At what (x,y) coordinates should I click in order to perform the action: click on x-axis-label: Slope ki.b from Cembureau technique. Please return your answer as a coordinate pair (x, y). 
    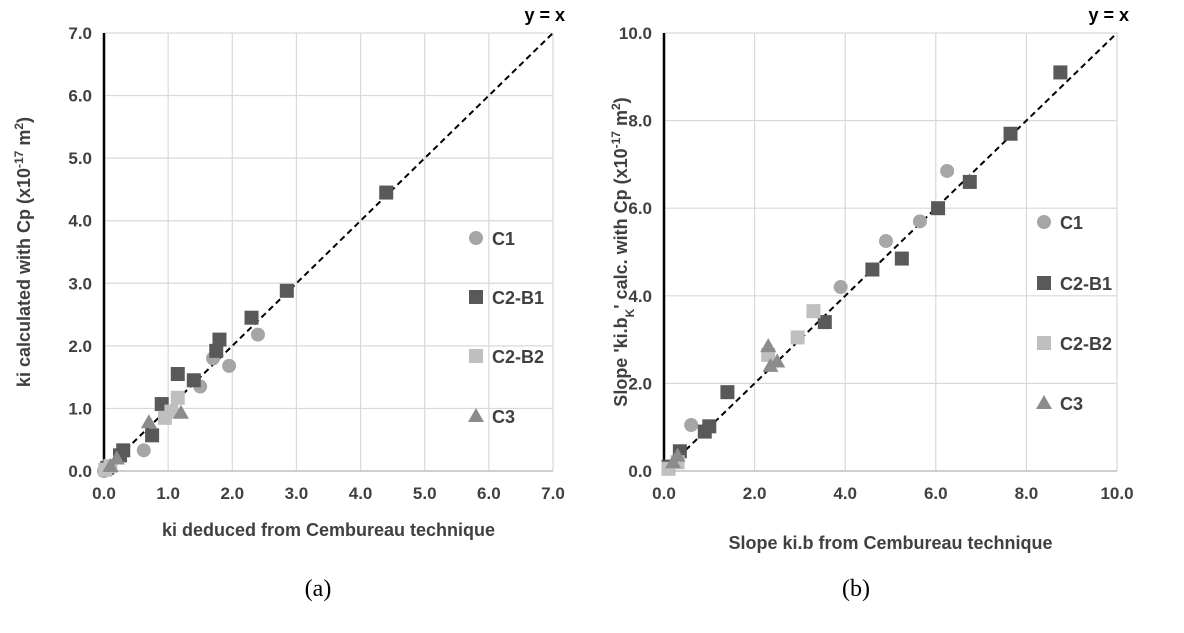
    Looking at the image, I should click on (890, 543).